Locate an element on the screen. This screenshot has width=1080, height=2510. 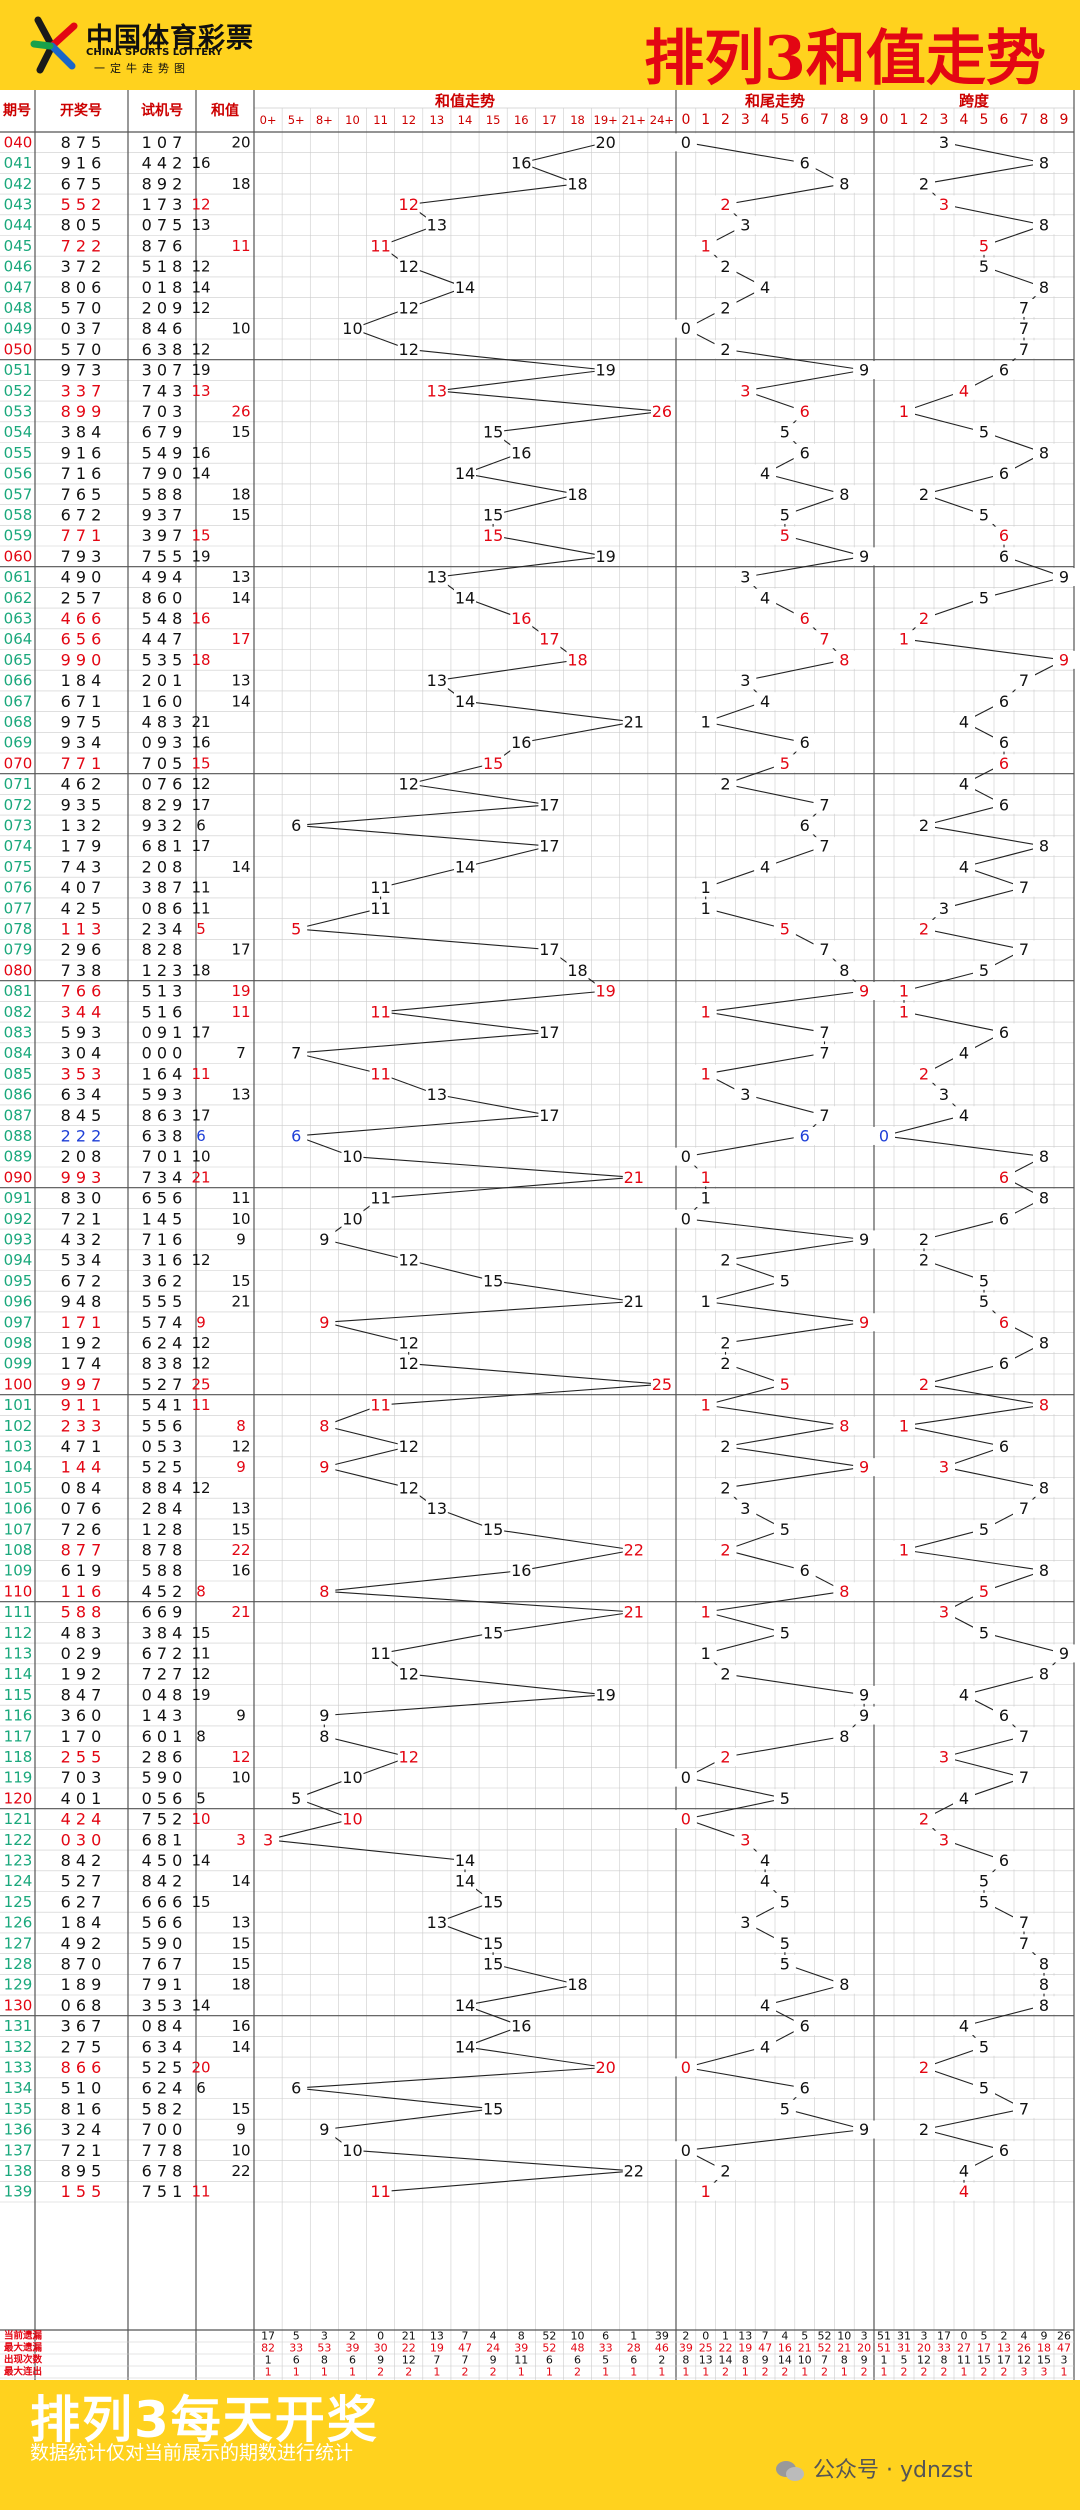
span-stat: 2 is located at coordinates (1004, 2336).